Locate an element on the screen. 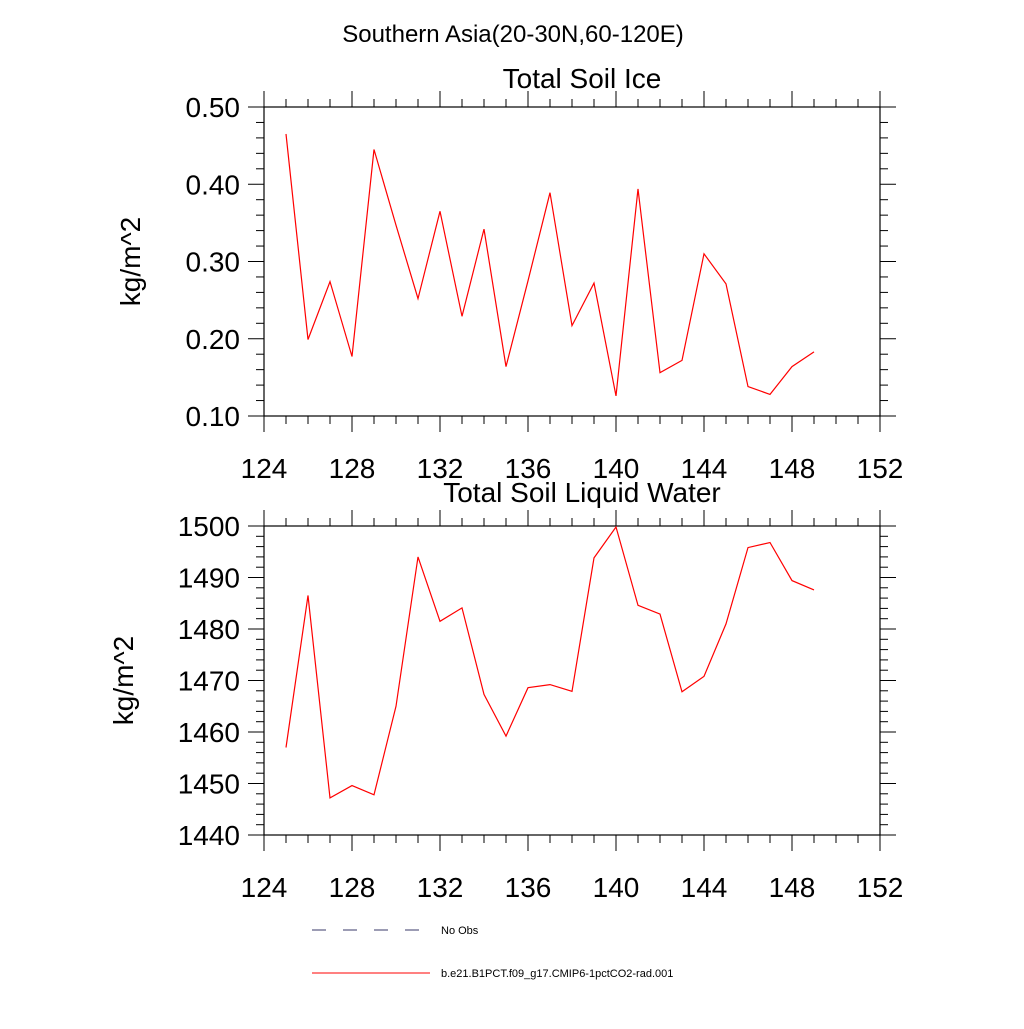 This screenshot has height=1029, width=1024. y-tick-label: 0.40 is located at coordinates (213, 184).